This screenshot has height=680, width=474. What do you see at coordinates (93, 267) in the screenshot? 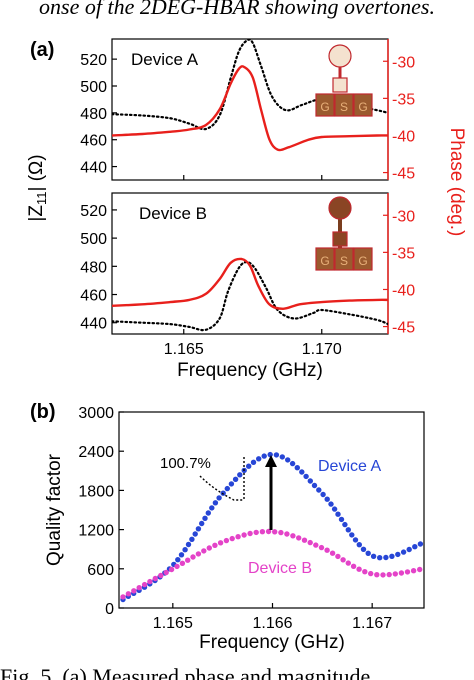
I see `left-tick-label-bottom-480: 480` at bounding box center [93, 267].